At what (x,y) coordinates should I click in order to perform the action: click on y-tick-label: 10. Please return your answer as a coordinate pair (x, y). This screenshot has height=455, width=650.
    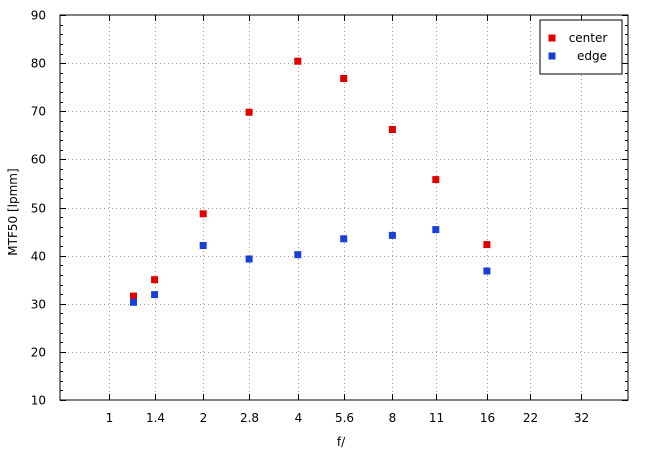
    Looking at the image, I should click on (38, 401).